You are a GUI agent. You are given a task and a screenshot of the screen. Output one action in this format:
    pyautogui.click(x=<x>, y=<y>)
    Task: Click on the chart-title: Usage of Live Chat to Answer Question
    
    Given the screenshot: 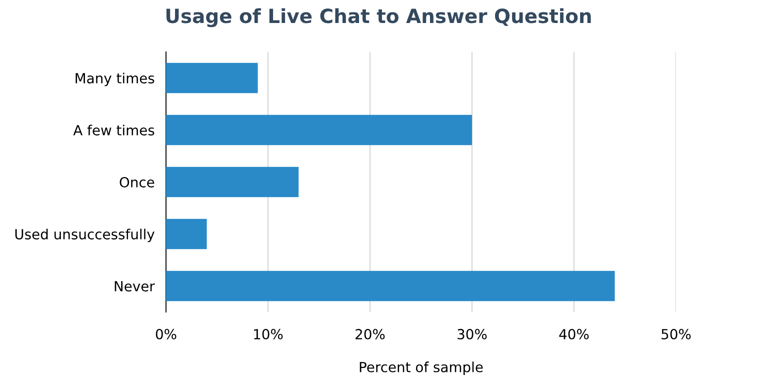 What is the action you would take?
    pyautogui.click(x=378, y=18)
    